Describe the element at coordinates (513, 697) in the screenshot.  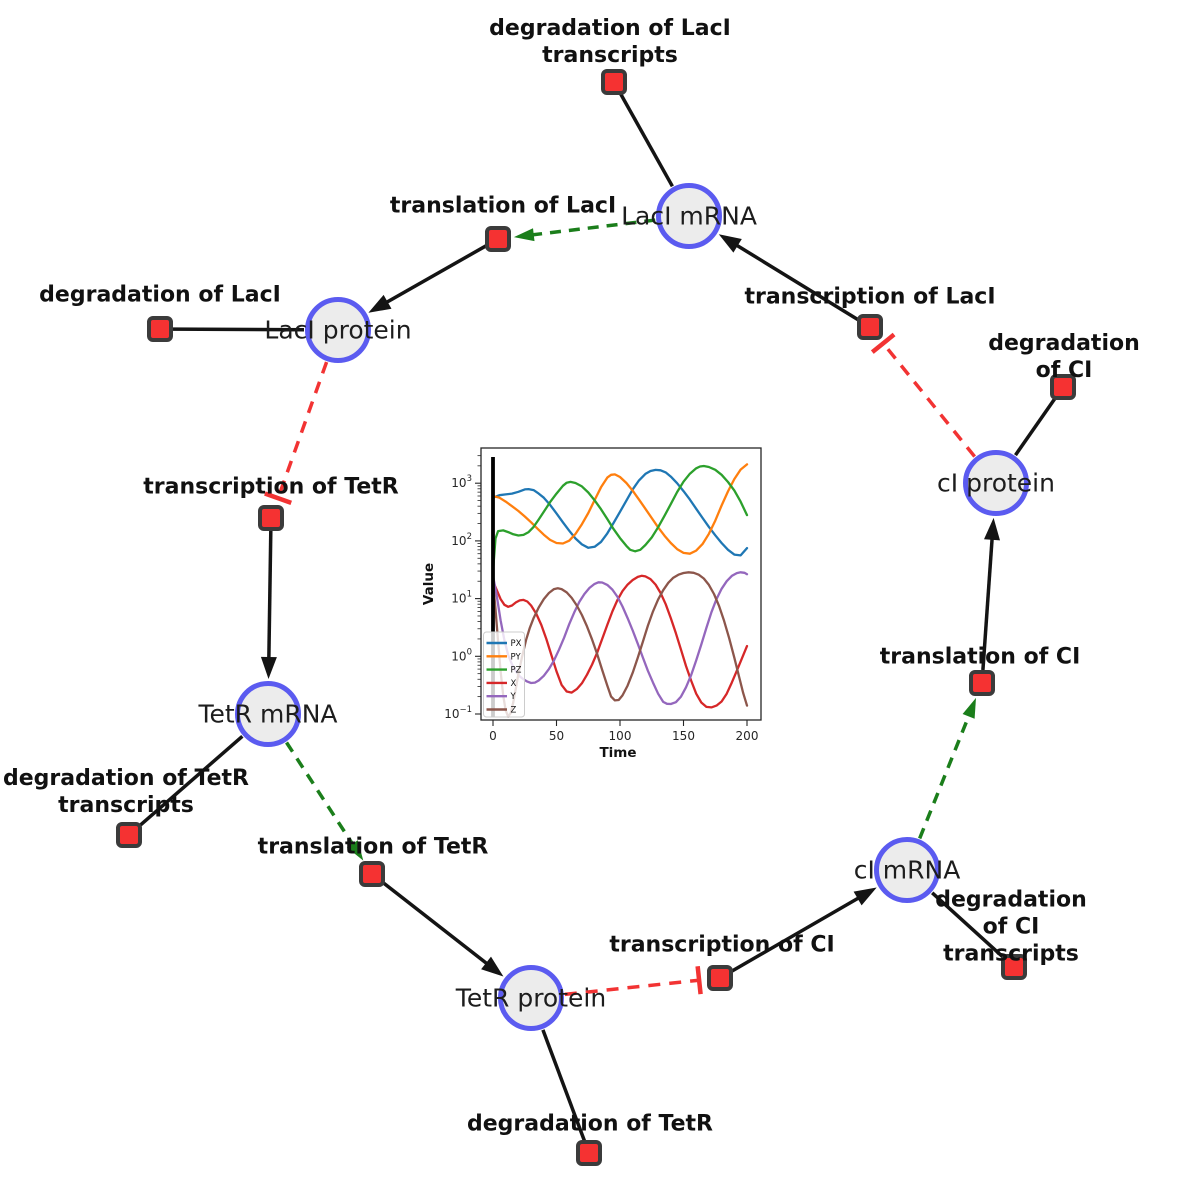
I see `legend-label-Y: Y` at that location.